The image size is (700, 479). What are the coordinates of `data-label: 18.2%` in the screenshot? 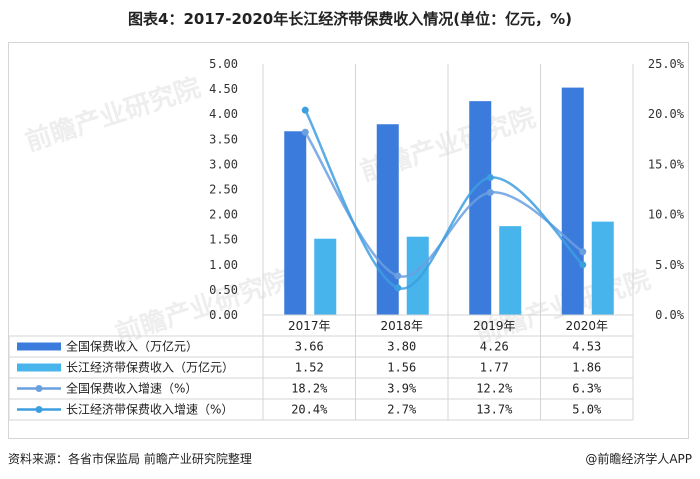 It's located at (309, 389).